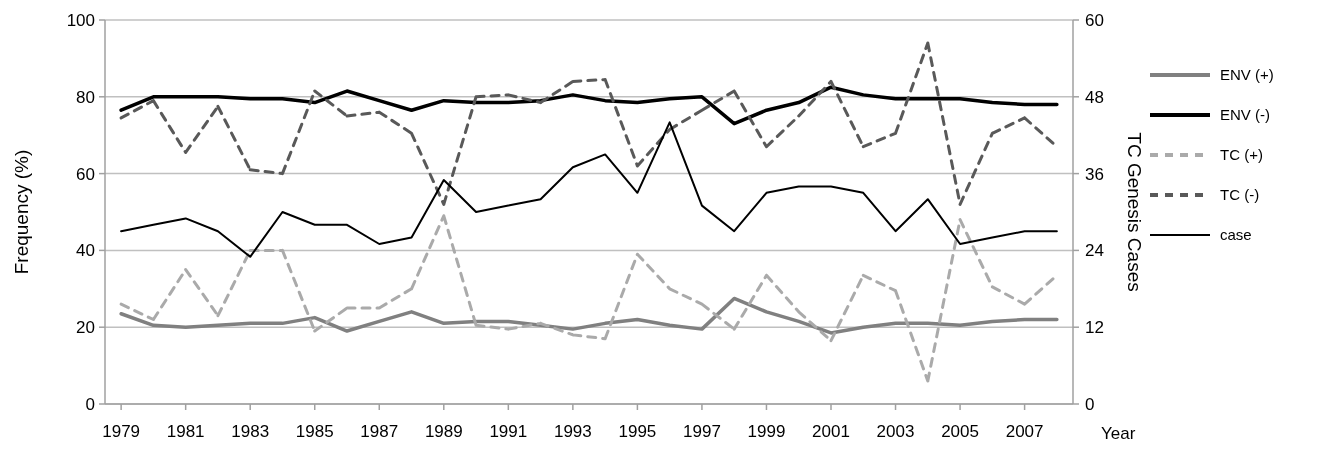 The width and height of the screenshot is (1329, 454). What do you see at coordinates (1241, 155) in the screenshot?
I see `legend-label: TC (+)` at bounding box center [1241, 155].